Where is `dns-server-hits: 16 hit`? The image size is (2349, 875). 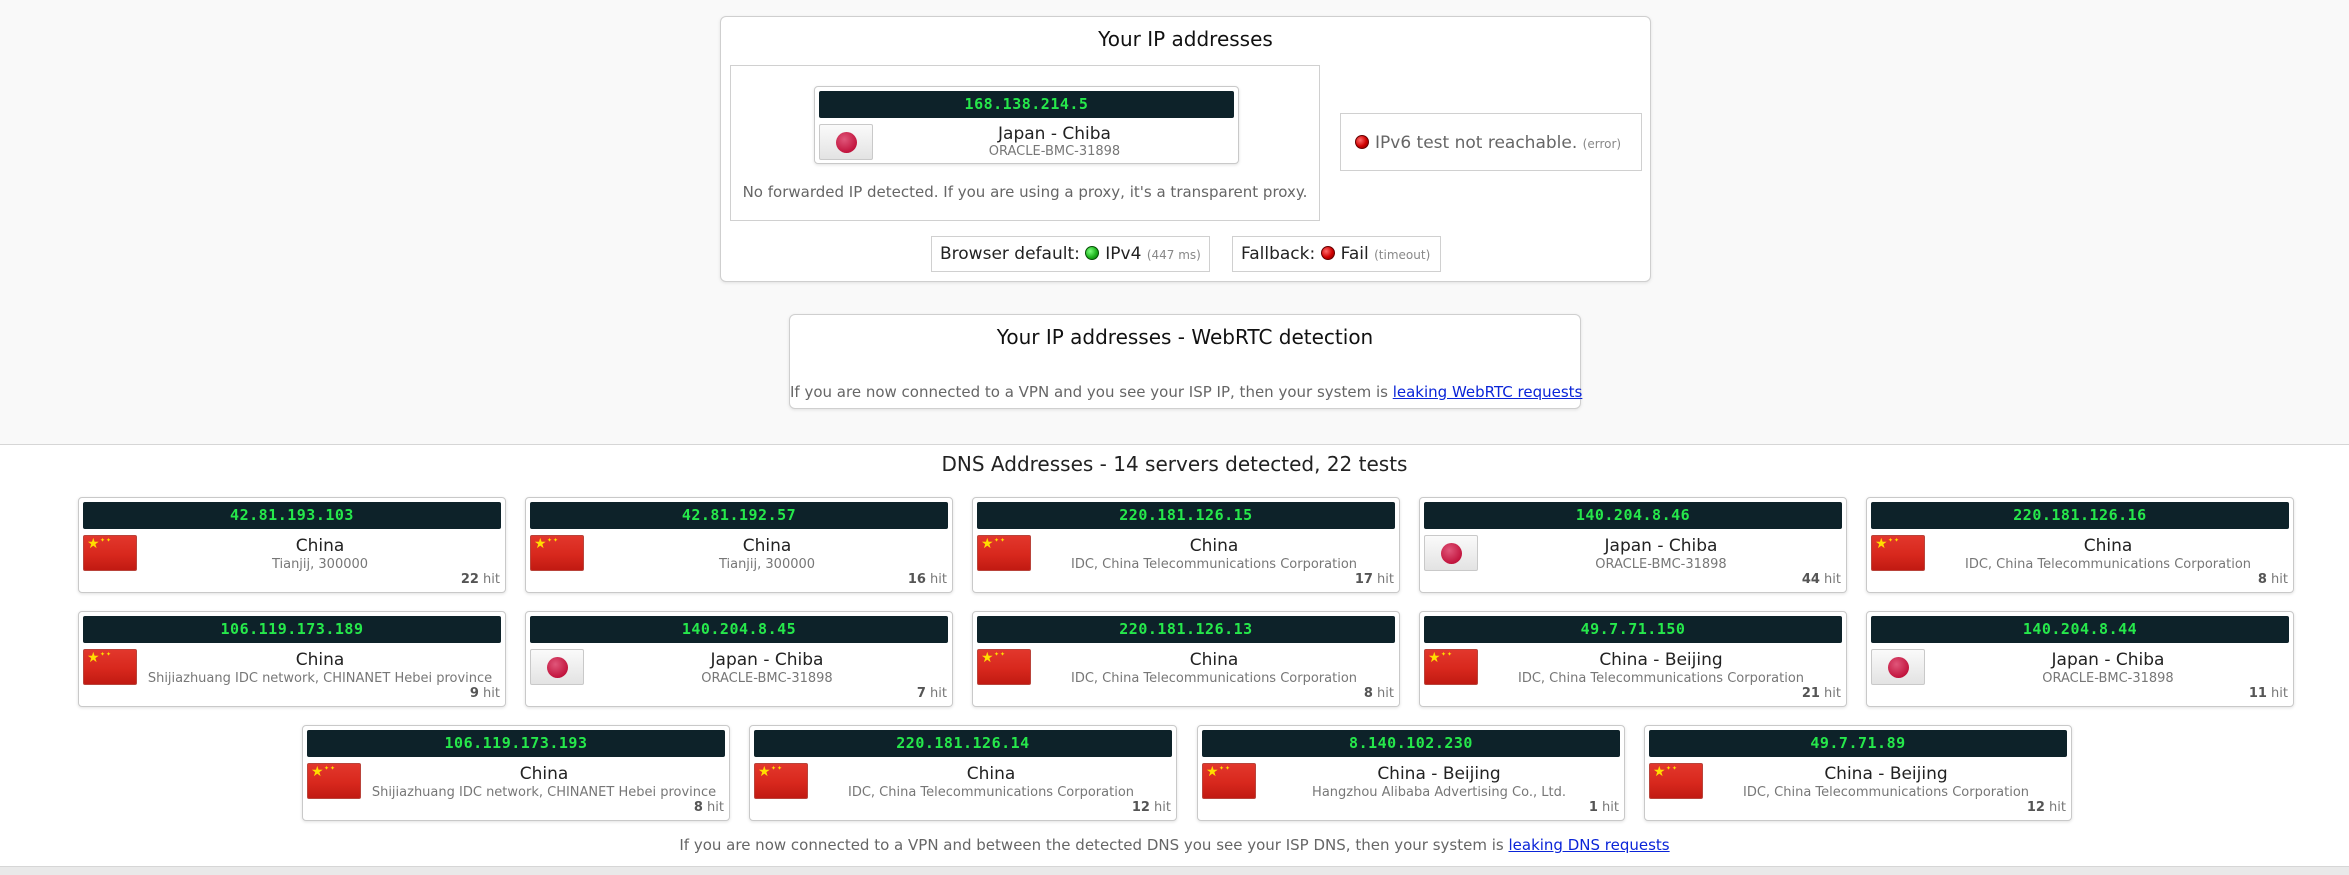
dns-server-hits: 16 hit is located at coordinates (927, 579).